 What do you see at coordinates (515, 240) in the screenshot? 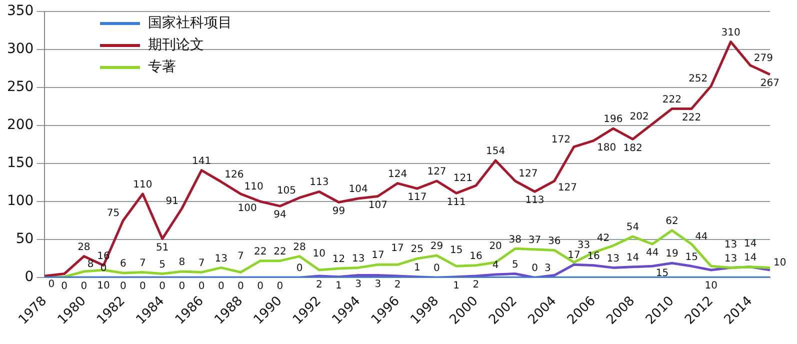
I see `data-label: 38` at bounding box center [515, 240].